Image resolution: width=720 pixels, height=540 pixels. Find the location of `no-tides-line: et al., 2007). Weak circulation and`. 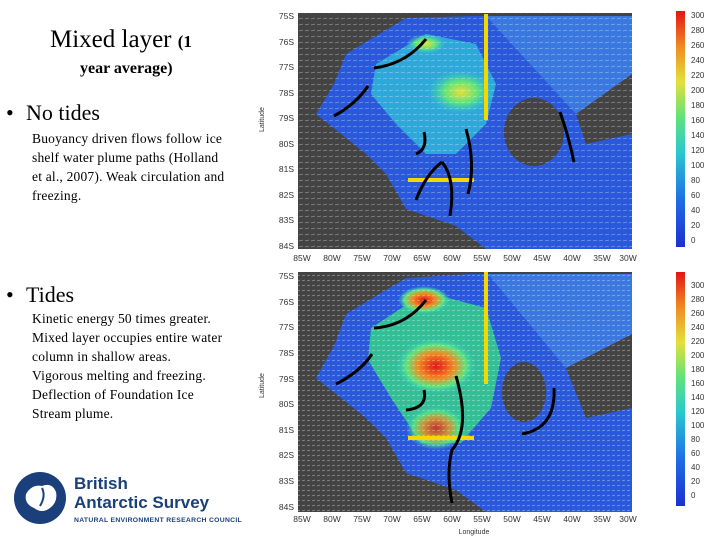

no-tides-line: et al., 2007). Weak circulation and is located at coordinates (128, 176).